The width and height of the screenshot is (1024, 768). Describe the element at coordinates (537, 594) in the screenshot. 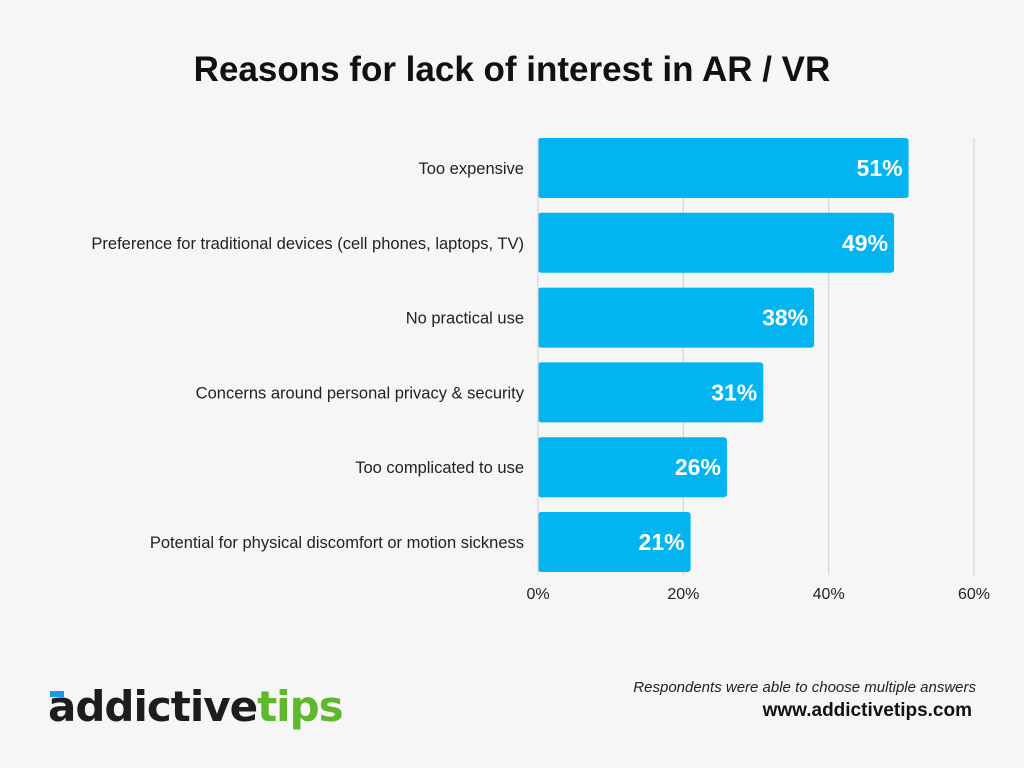

I see `x-tick-label: 0%` at that location.